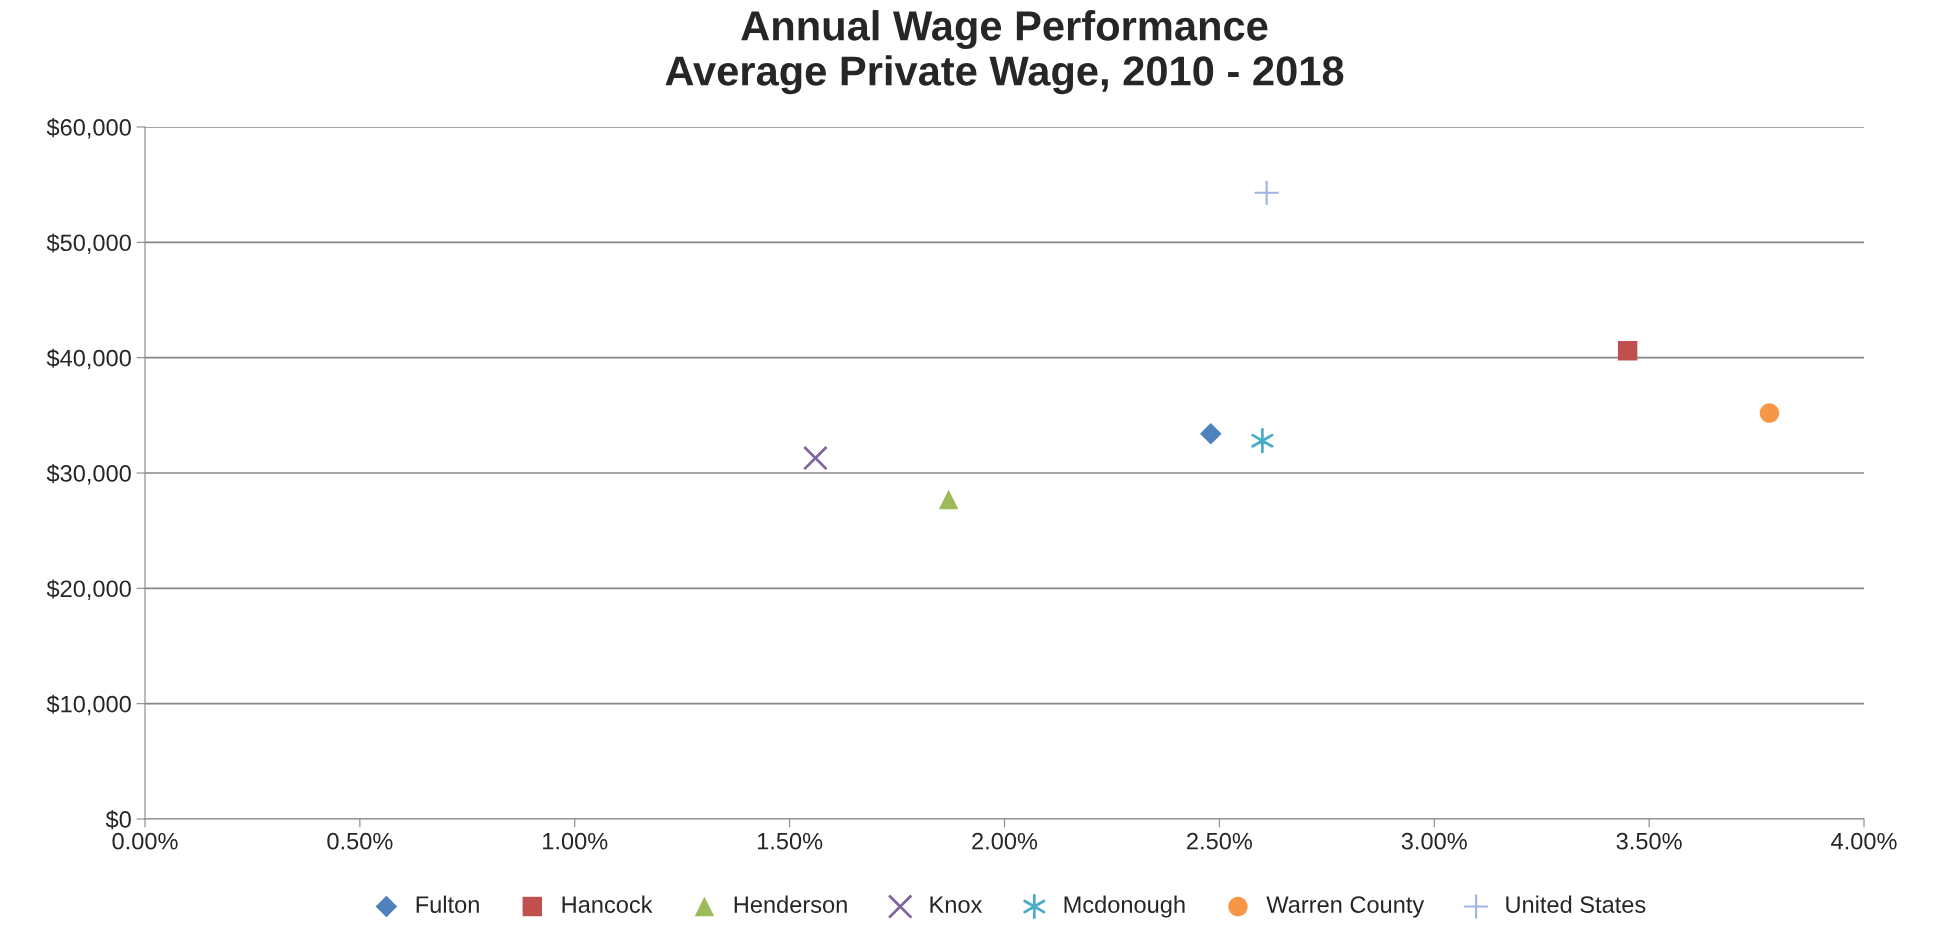  I want to click on x-tick-label: 2.00%, so click(1005, 841).